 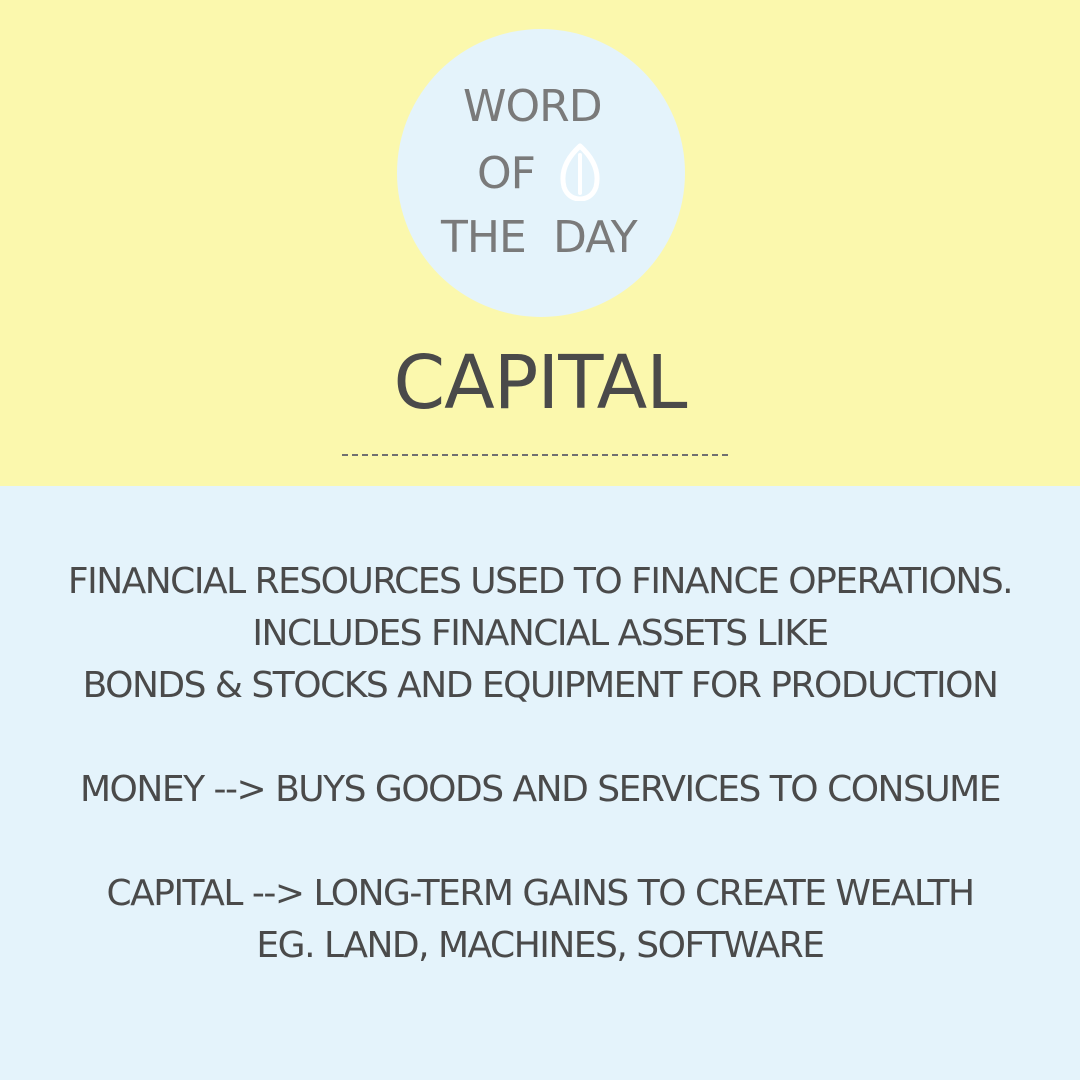 I want to click on badge-of: OF, so click(x=506, y=173).